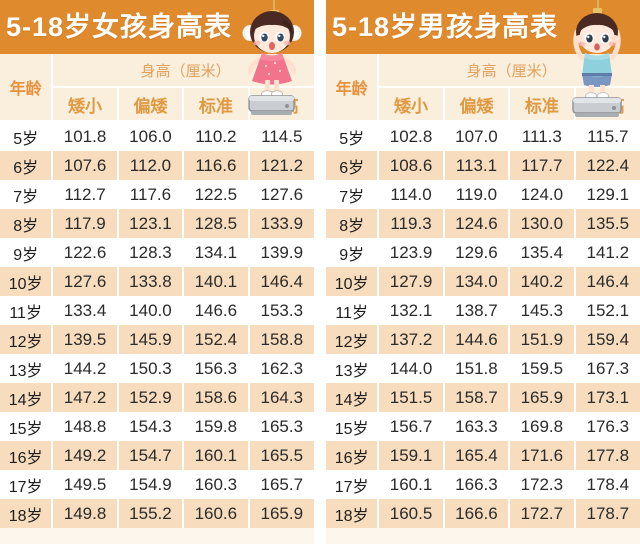  I want to click on boys-value-cell: 177.8, so click(607, 455).